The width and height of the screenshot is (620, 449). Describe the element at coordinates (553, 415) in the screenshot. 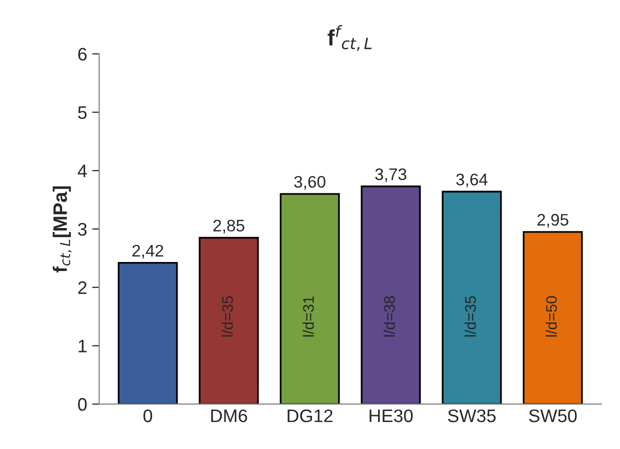

I see `x-tick-label: SW50` at that location.